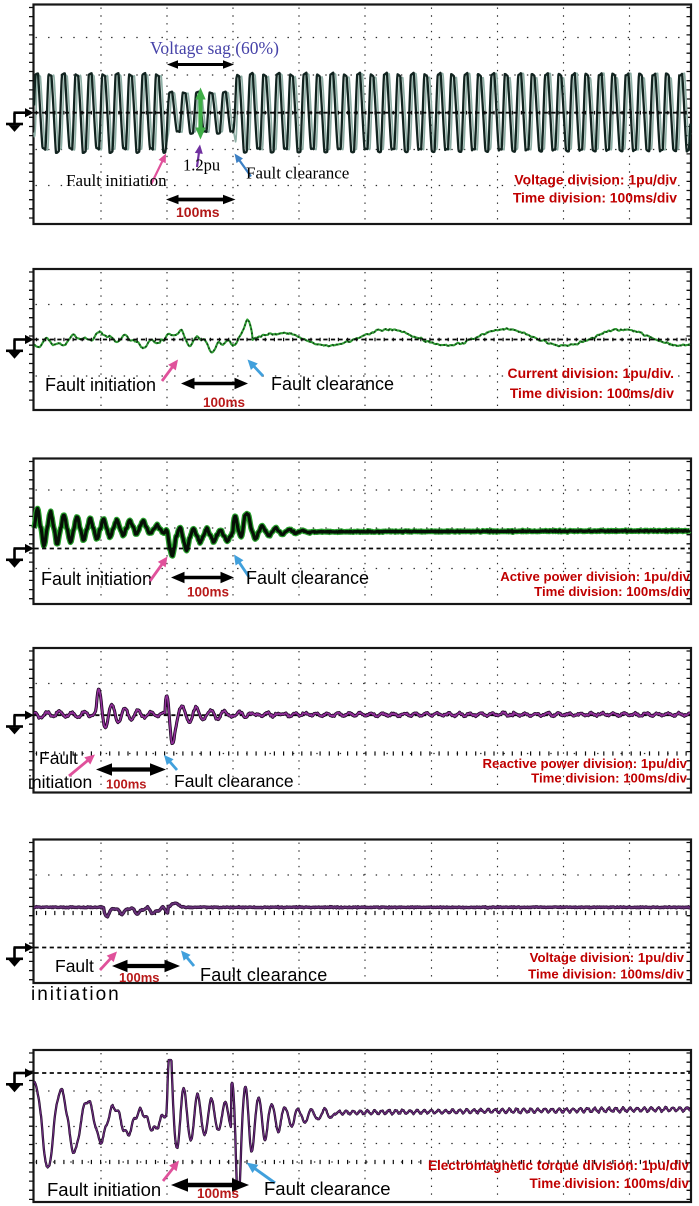  Describe the element at coordinates (214, 48) in the screenshot. I see `svg-text: Voltage sag (60%)` at that location.